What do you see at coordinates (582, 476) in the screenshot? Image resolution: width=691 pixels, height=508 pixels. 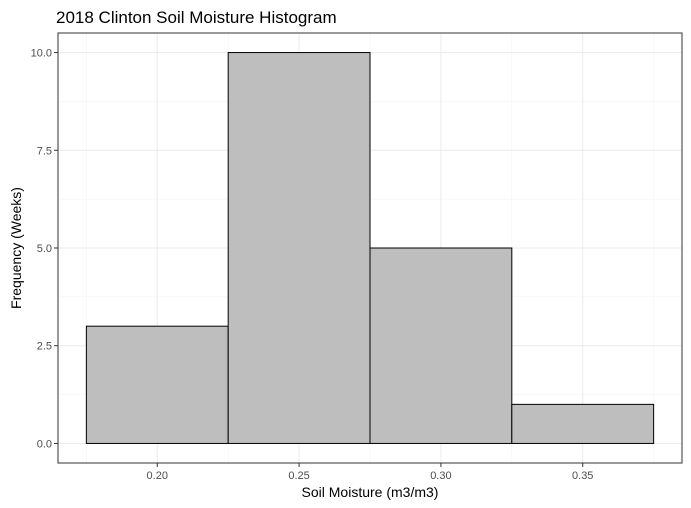 I see `x-tick-label: 0.35` at bounding box center [582, 476].